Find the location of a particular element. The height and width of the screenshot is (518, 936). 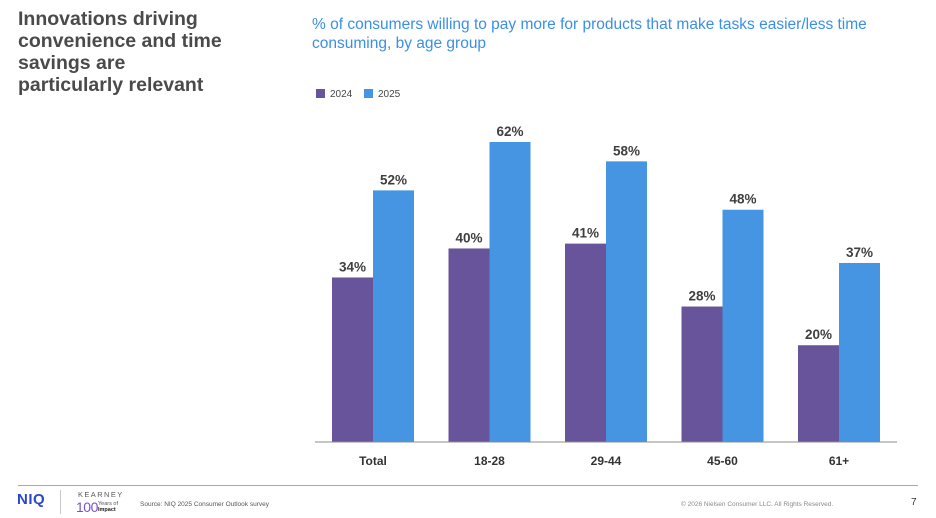

bar-value-label-2024-29-44: 41% is located at coordinates (585, 233).